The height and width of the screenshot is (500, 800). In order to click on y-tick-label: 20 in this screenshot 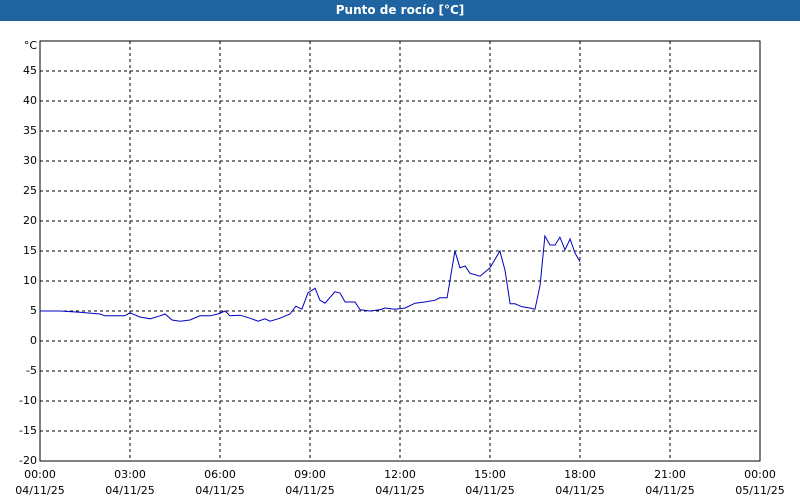, I will do `click(30, 220)`.